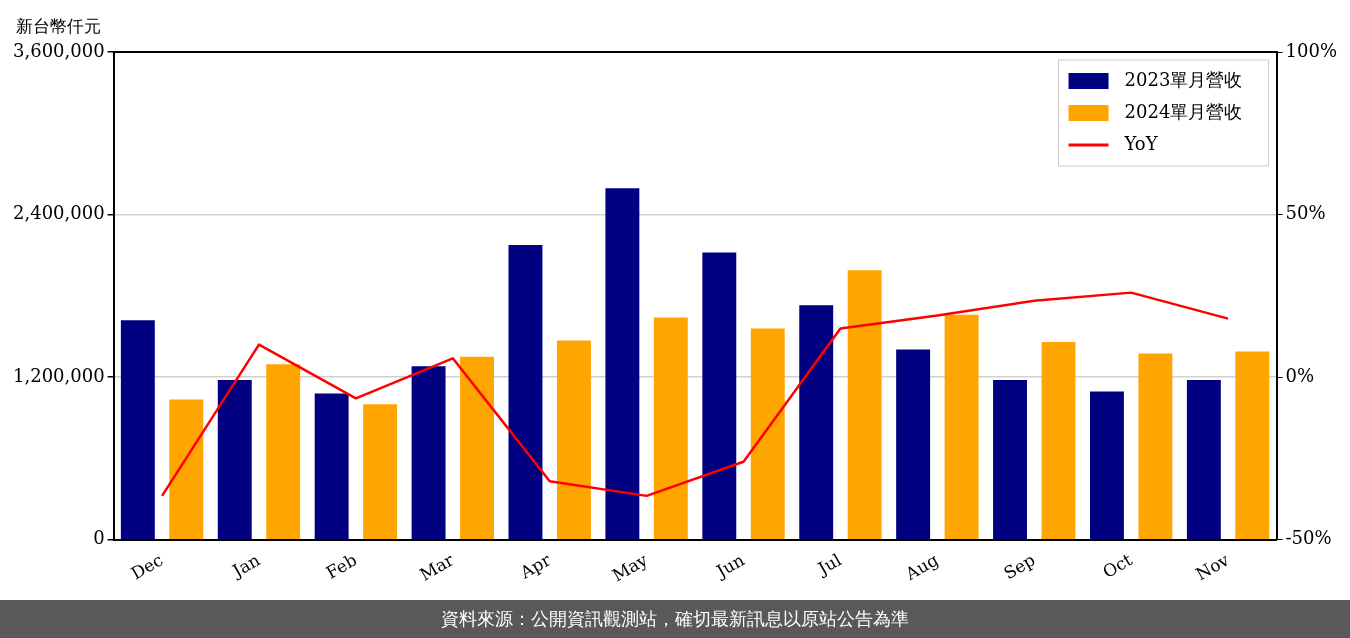 This screenshot has width=1350, height=638. What do you see at coordinates (99, 538) in the screenshot?
I see `y-tick-label: 0` at bounding box center [99, 538].